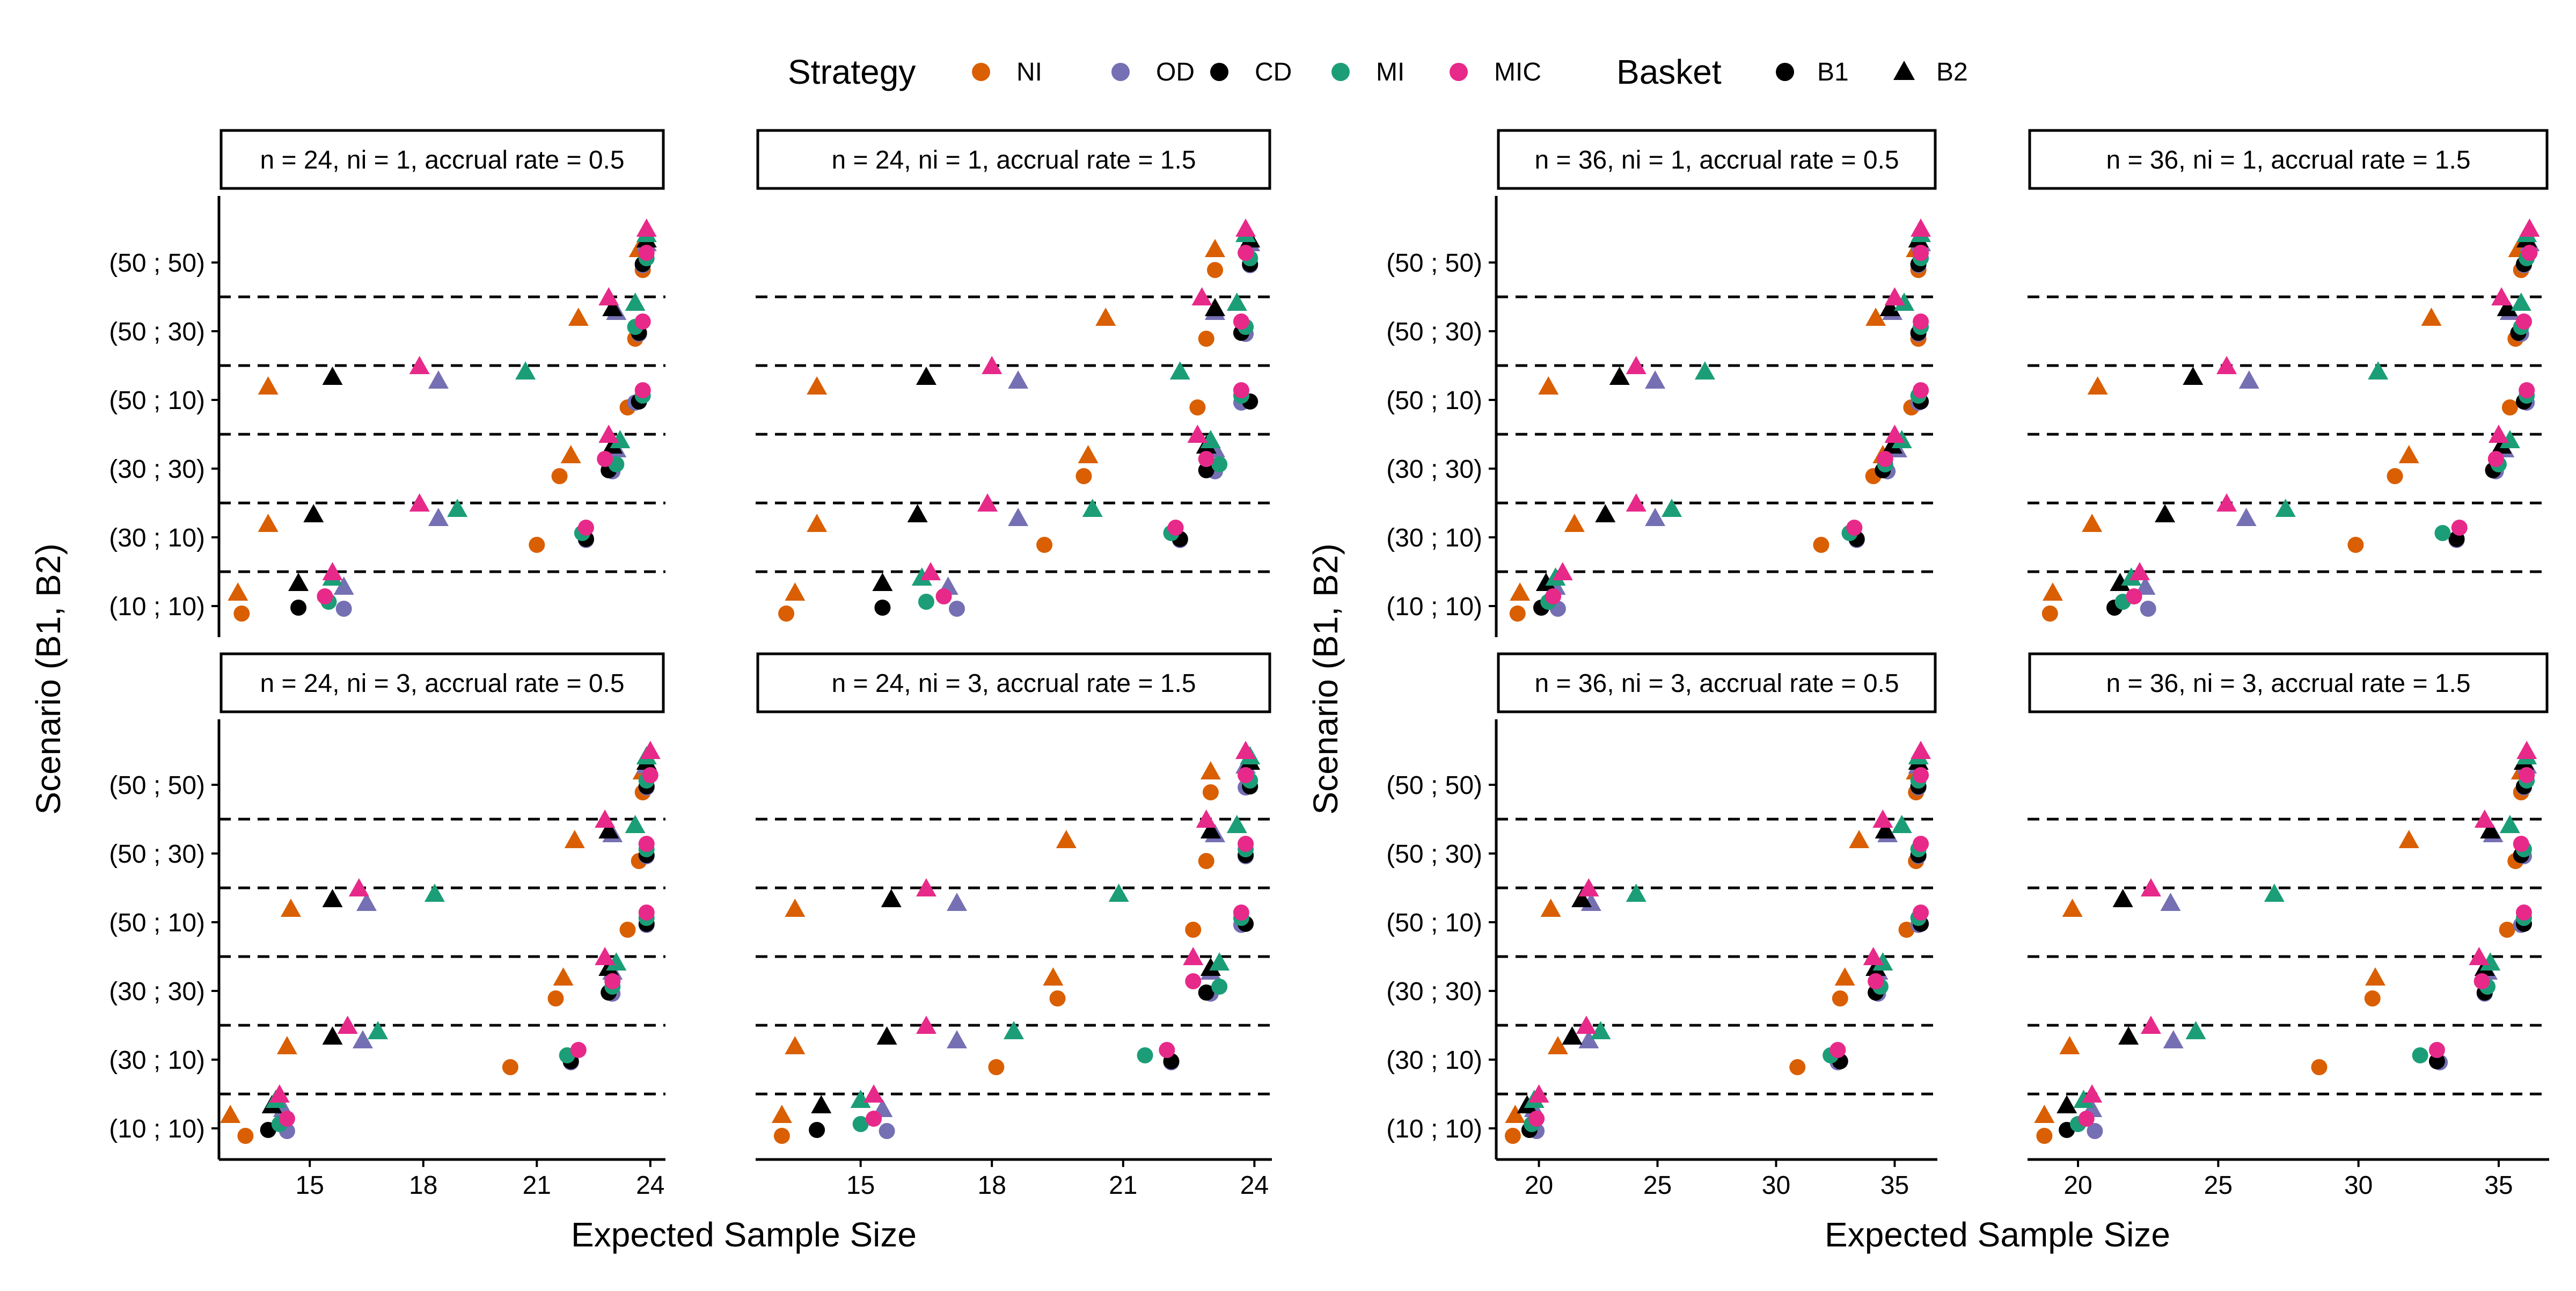 This screenshot has width=2576, height=1291. What do you see at coordinates (1717, 682) in the screenshot?
I see `panel-strip: n = 36, ni = 3, accrual rate = 0.5` at bounding box center [1717, 682].